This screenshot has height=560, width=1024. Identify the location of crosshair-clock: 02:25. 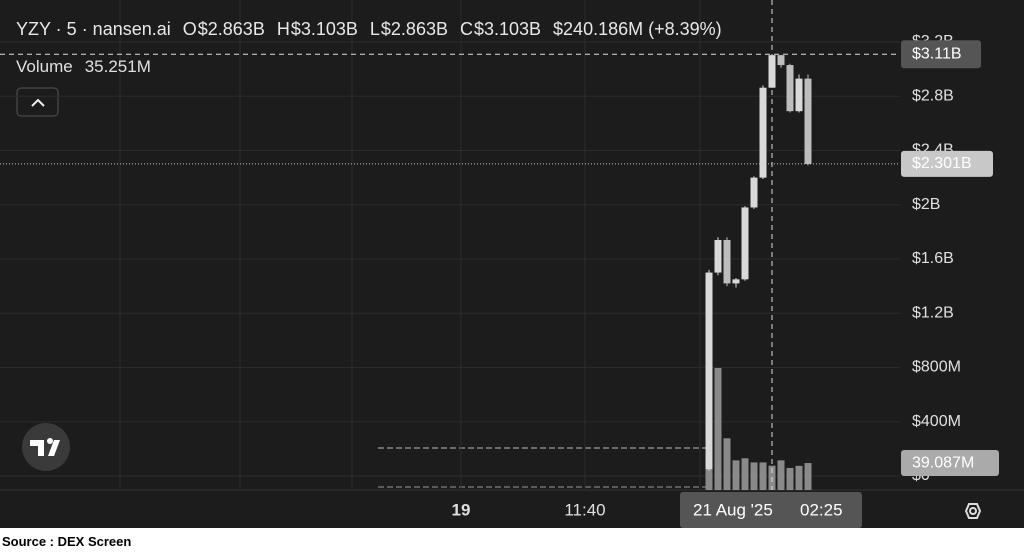
(821, 509).